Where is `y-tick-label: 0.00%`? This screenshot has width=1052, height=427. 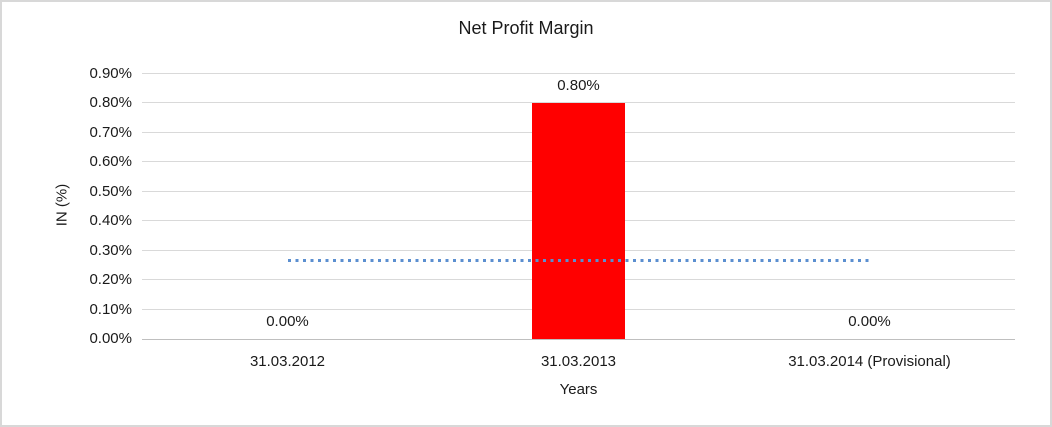 y-tick-label: 0.00% is located at coordinates (110, 338).